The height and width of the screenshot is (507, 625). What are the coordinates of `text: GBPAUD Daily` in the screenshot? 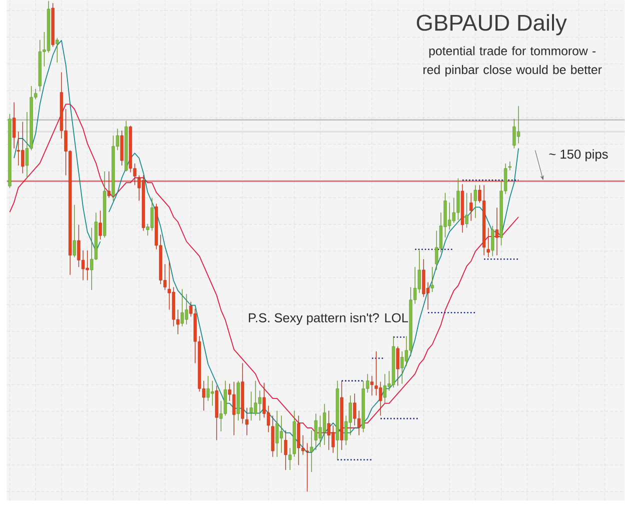 It's located at (491, 25).